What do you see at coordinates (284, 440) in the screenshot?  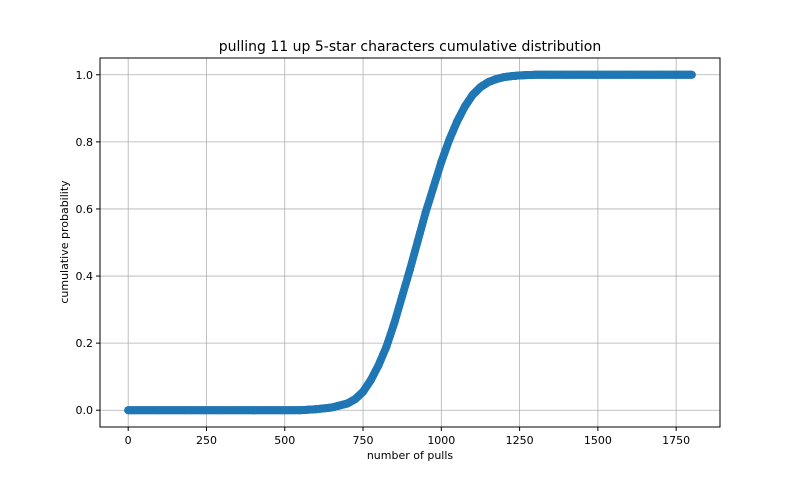 I see `x-tick-label: 500` at bounding box center [284, 440].